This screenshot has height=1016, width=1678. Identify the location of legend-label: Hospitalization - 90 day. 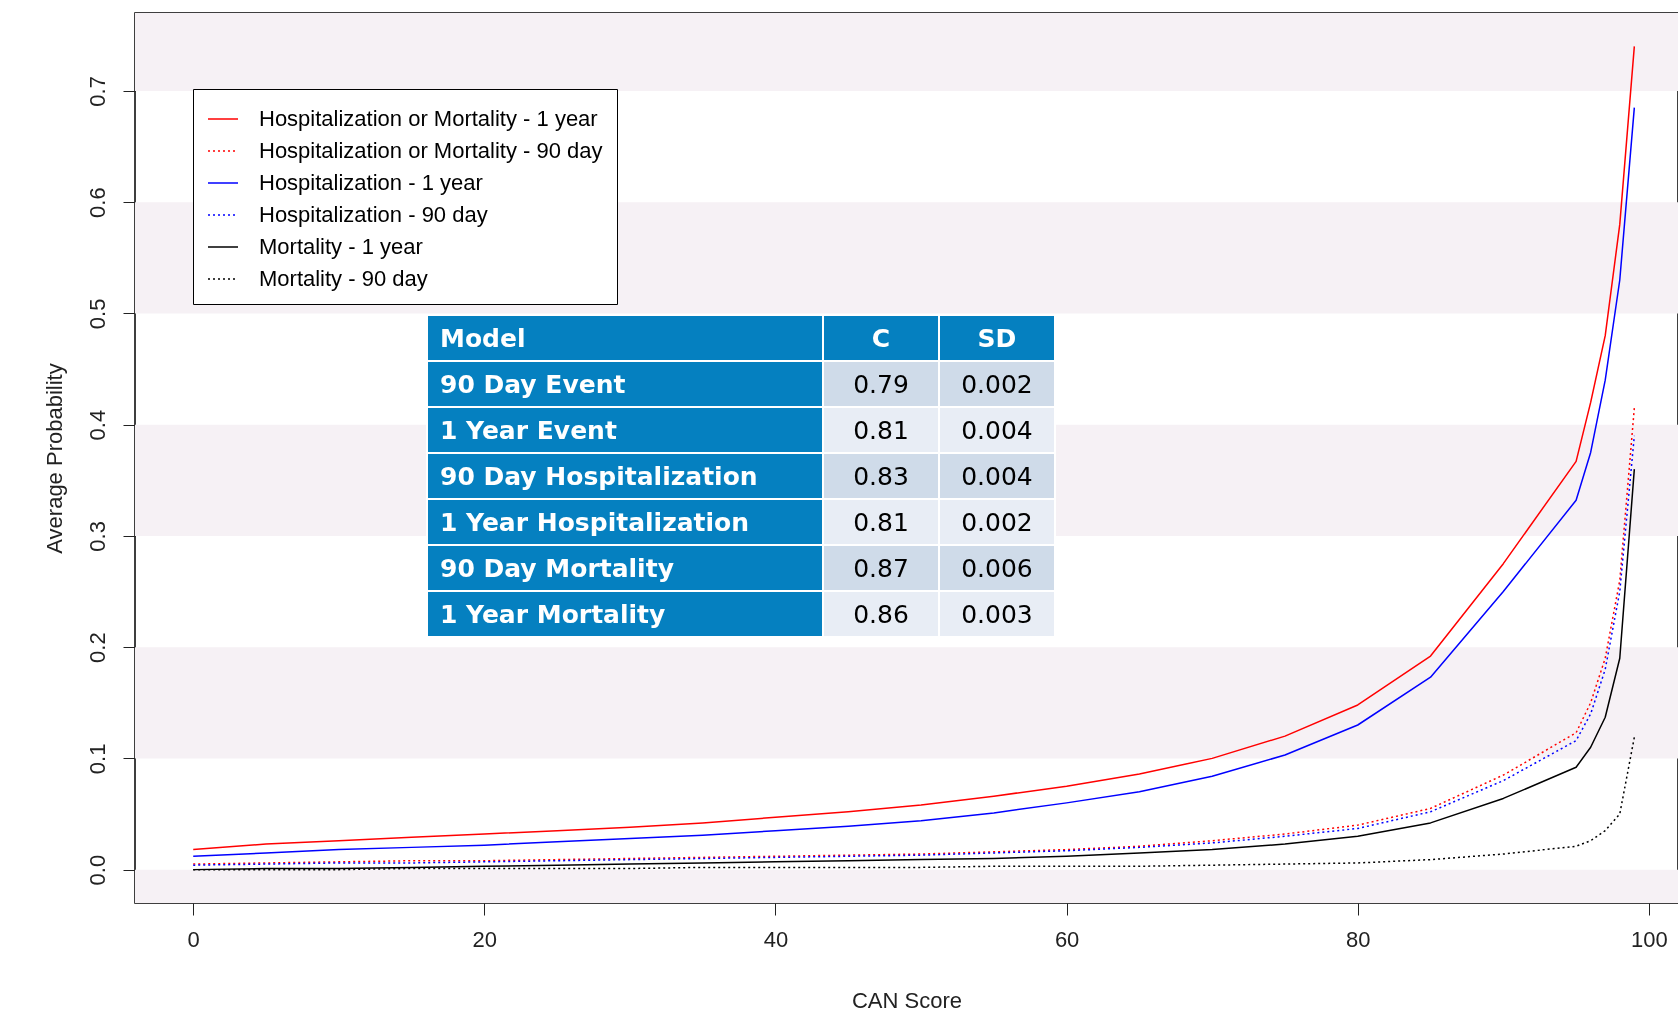
(373, 214).